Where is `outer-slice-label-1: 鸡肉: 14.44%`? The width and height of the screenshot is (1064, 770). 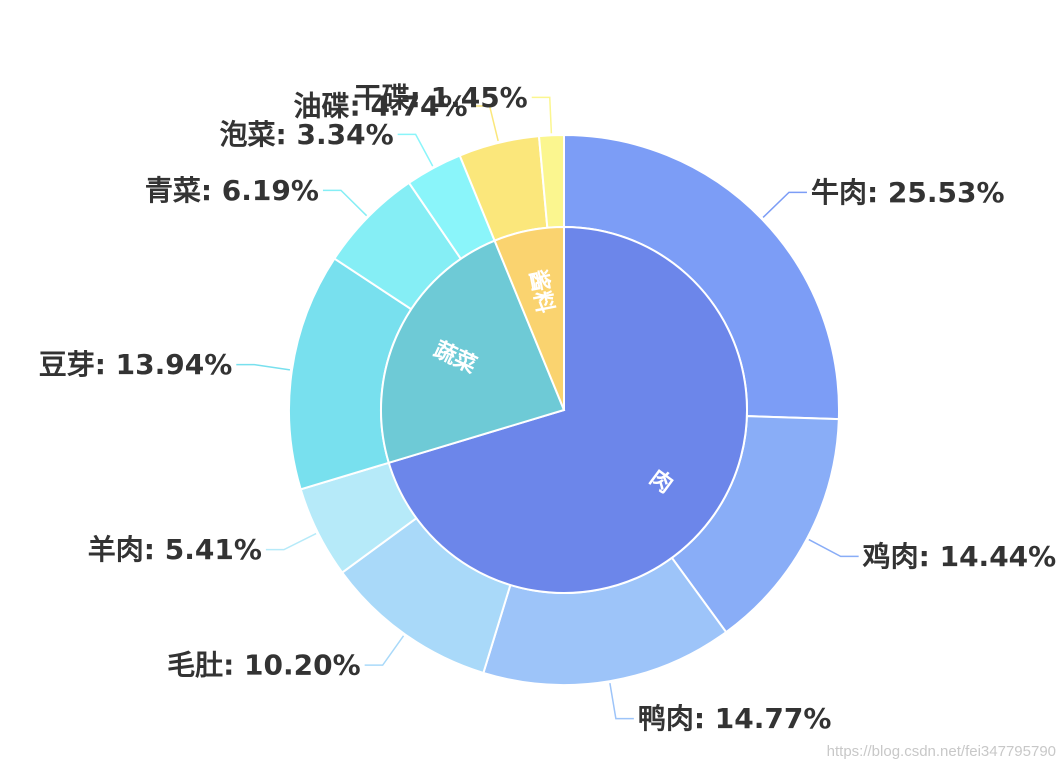 outer-slice-label-1: 鸡肉: 14.44% is located at coordinates (959, 556).